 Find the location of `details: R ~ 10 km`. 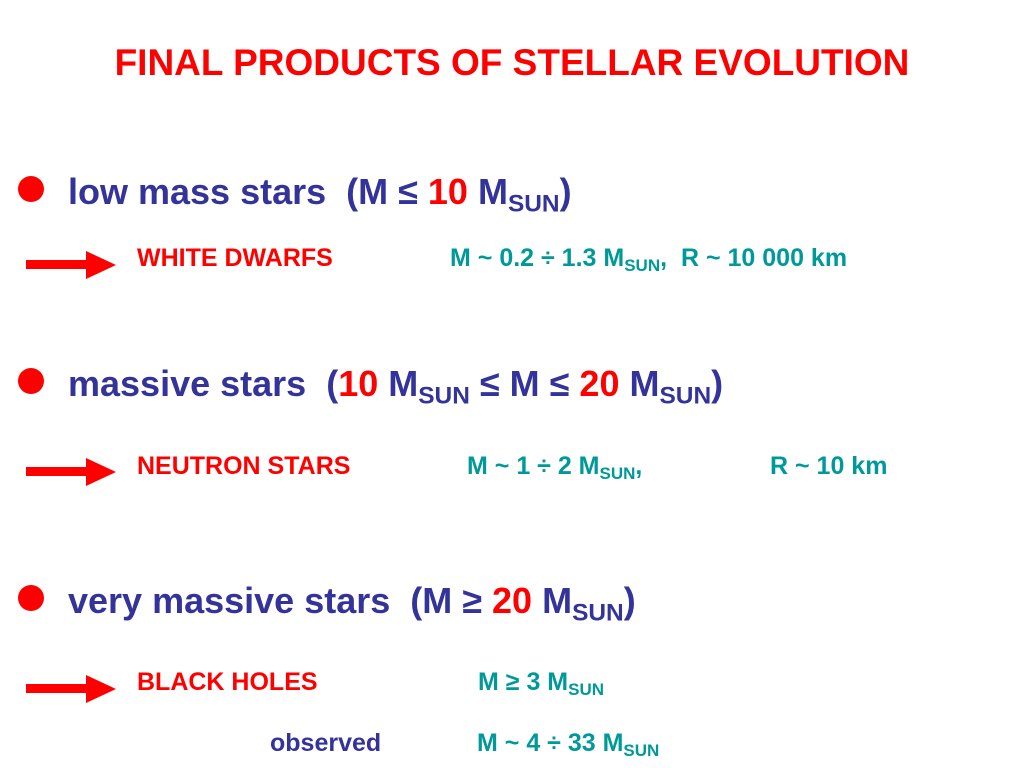

details: R ~ 10 km is located at coordinates (828, 466).